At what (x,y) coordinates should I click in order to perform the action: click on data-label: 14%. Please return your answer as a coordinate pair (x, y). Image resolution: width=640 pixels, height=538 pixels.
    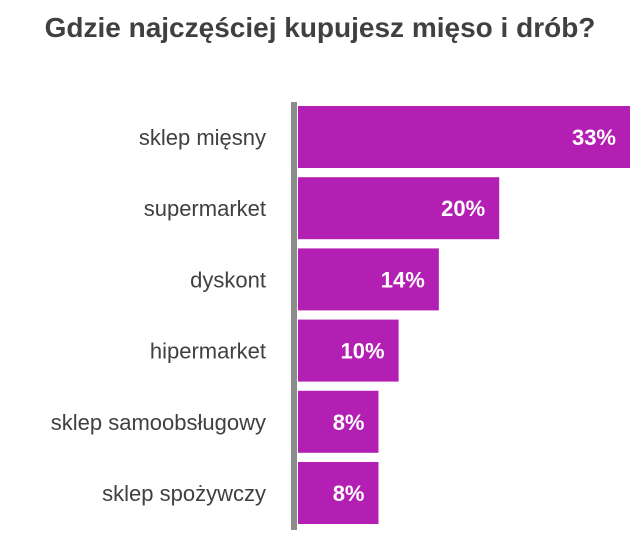
    Looking at the image, I should click on (403, 279).